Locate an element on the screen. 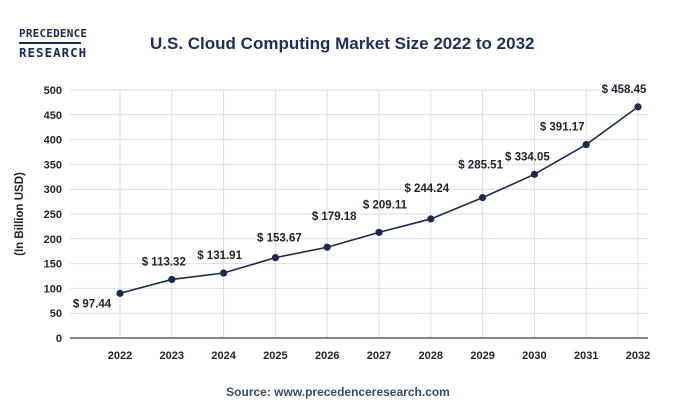 The width and height of the screenshot is (676, 410). x-tick-label: 2032 is located at coordinates (638, 356).